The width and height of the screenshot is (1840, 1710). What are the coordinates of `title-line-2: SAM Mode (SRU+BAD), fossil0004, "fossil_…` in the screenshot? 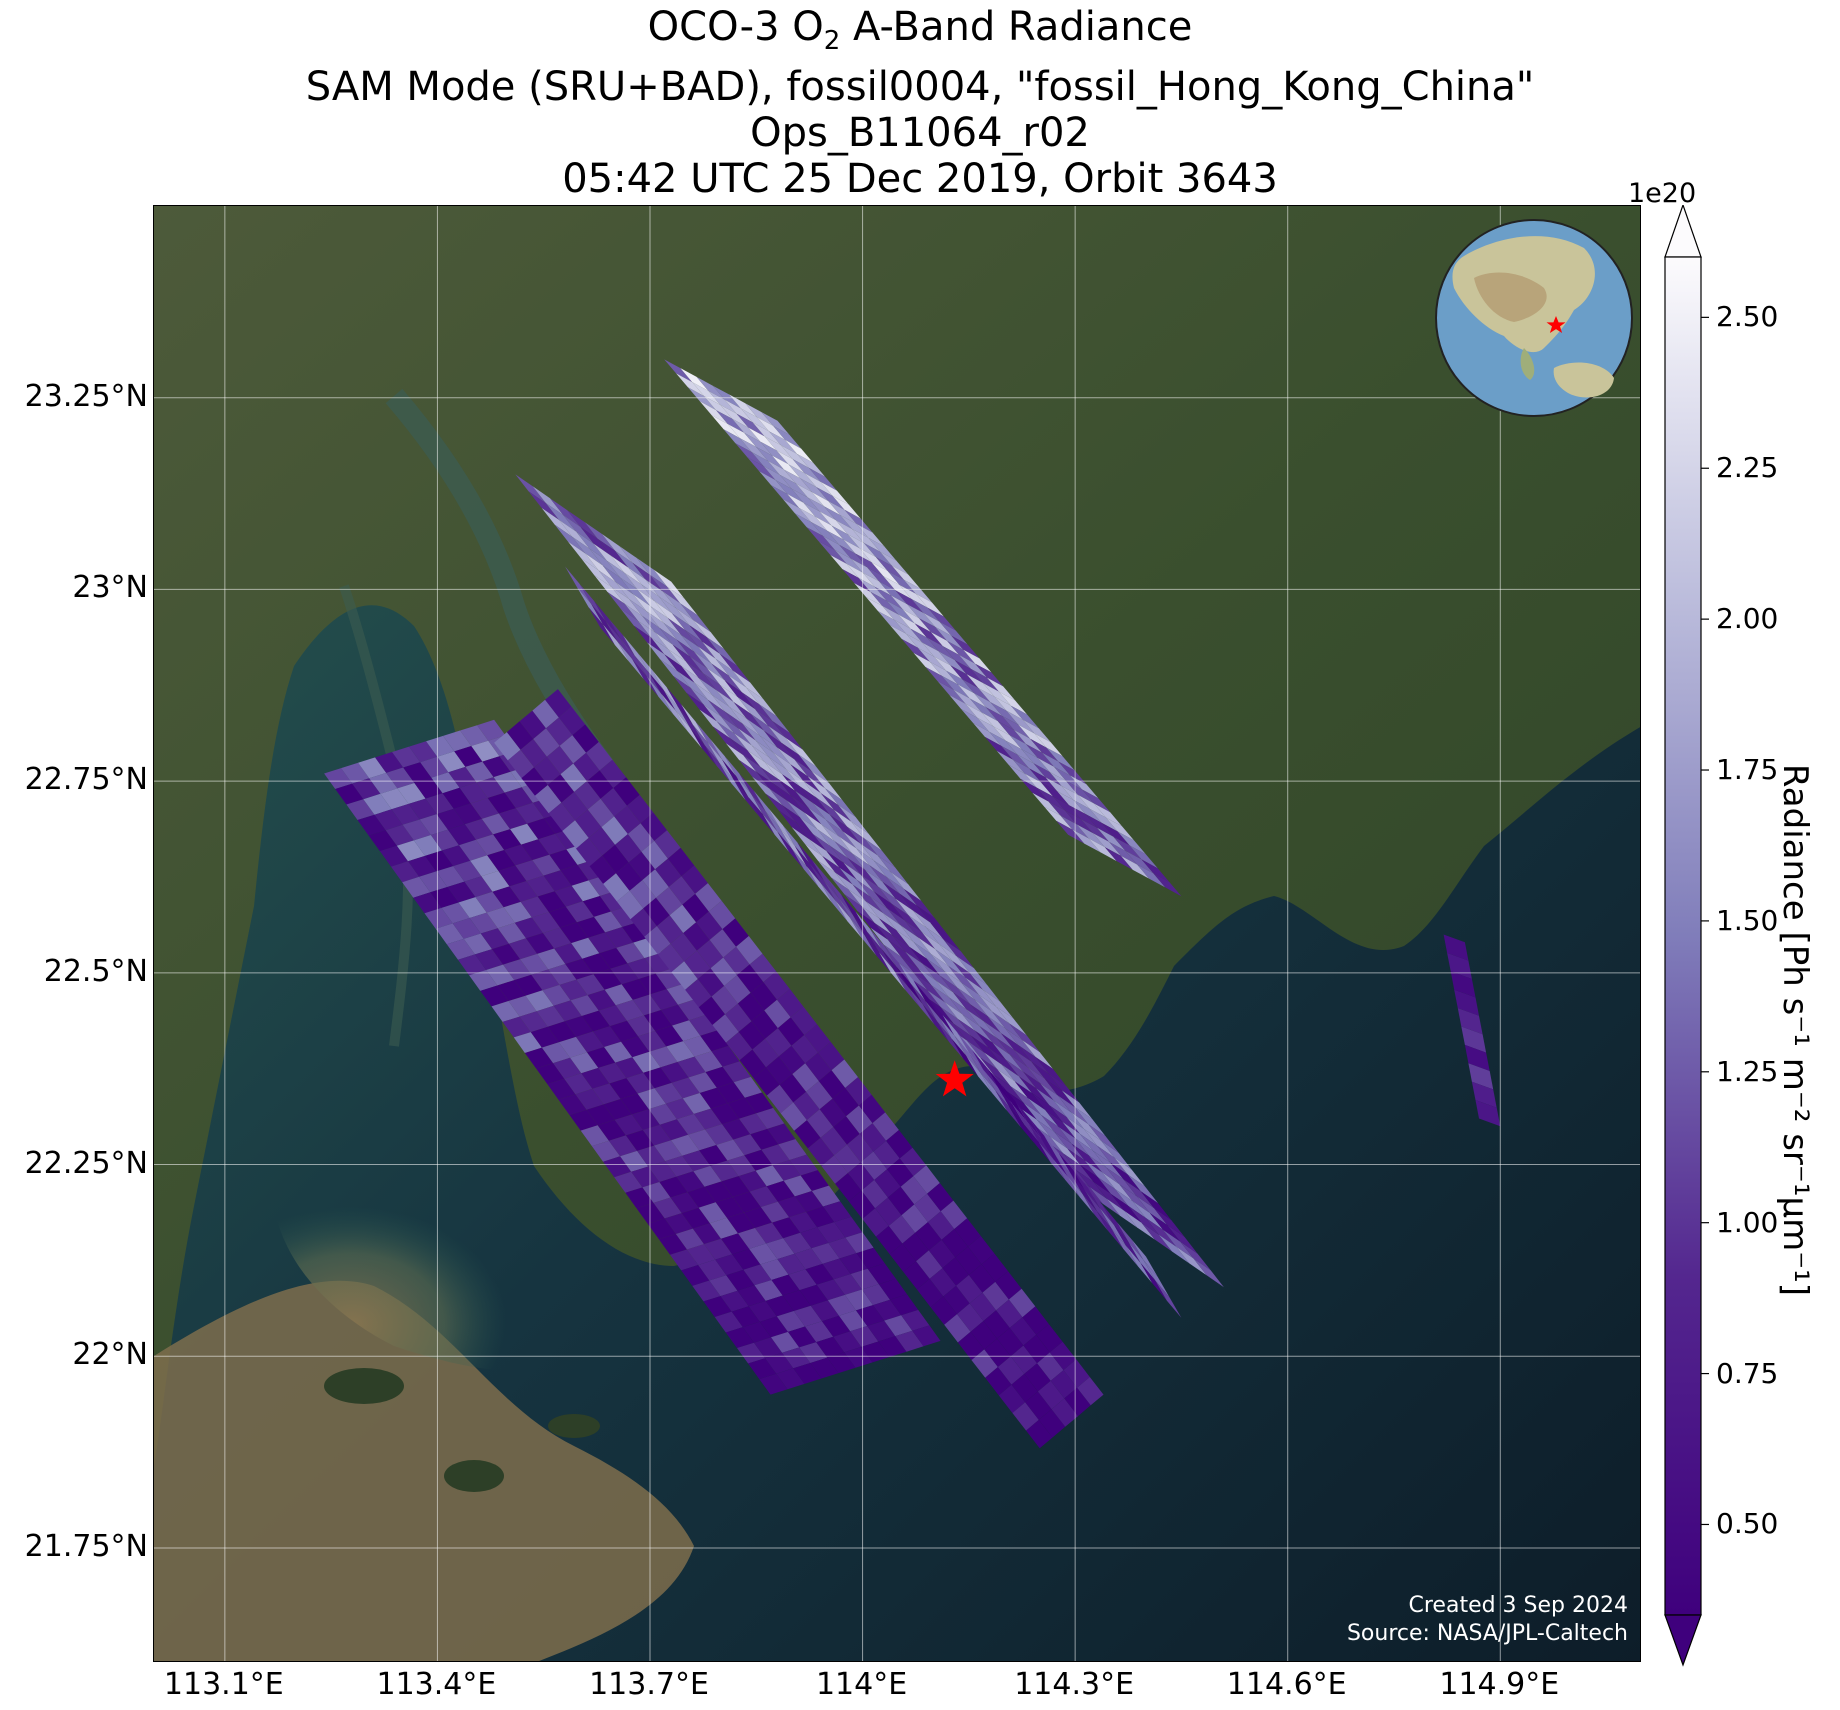 It's located at (920, 87).